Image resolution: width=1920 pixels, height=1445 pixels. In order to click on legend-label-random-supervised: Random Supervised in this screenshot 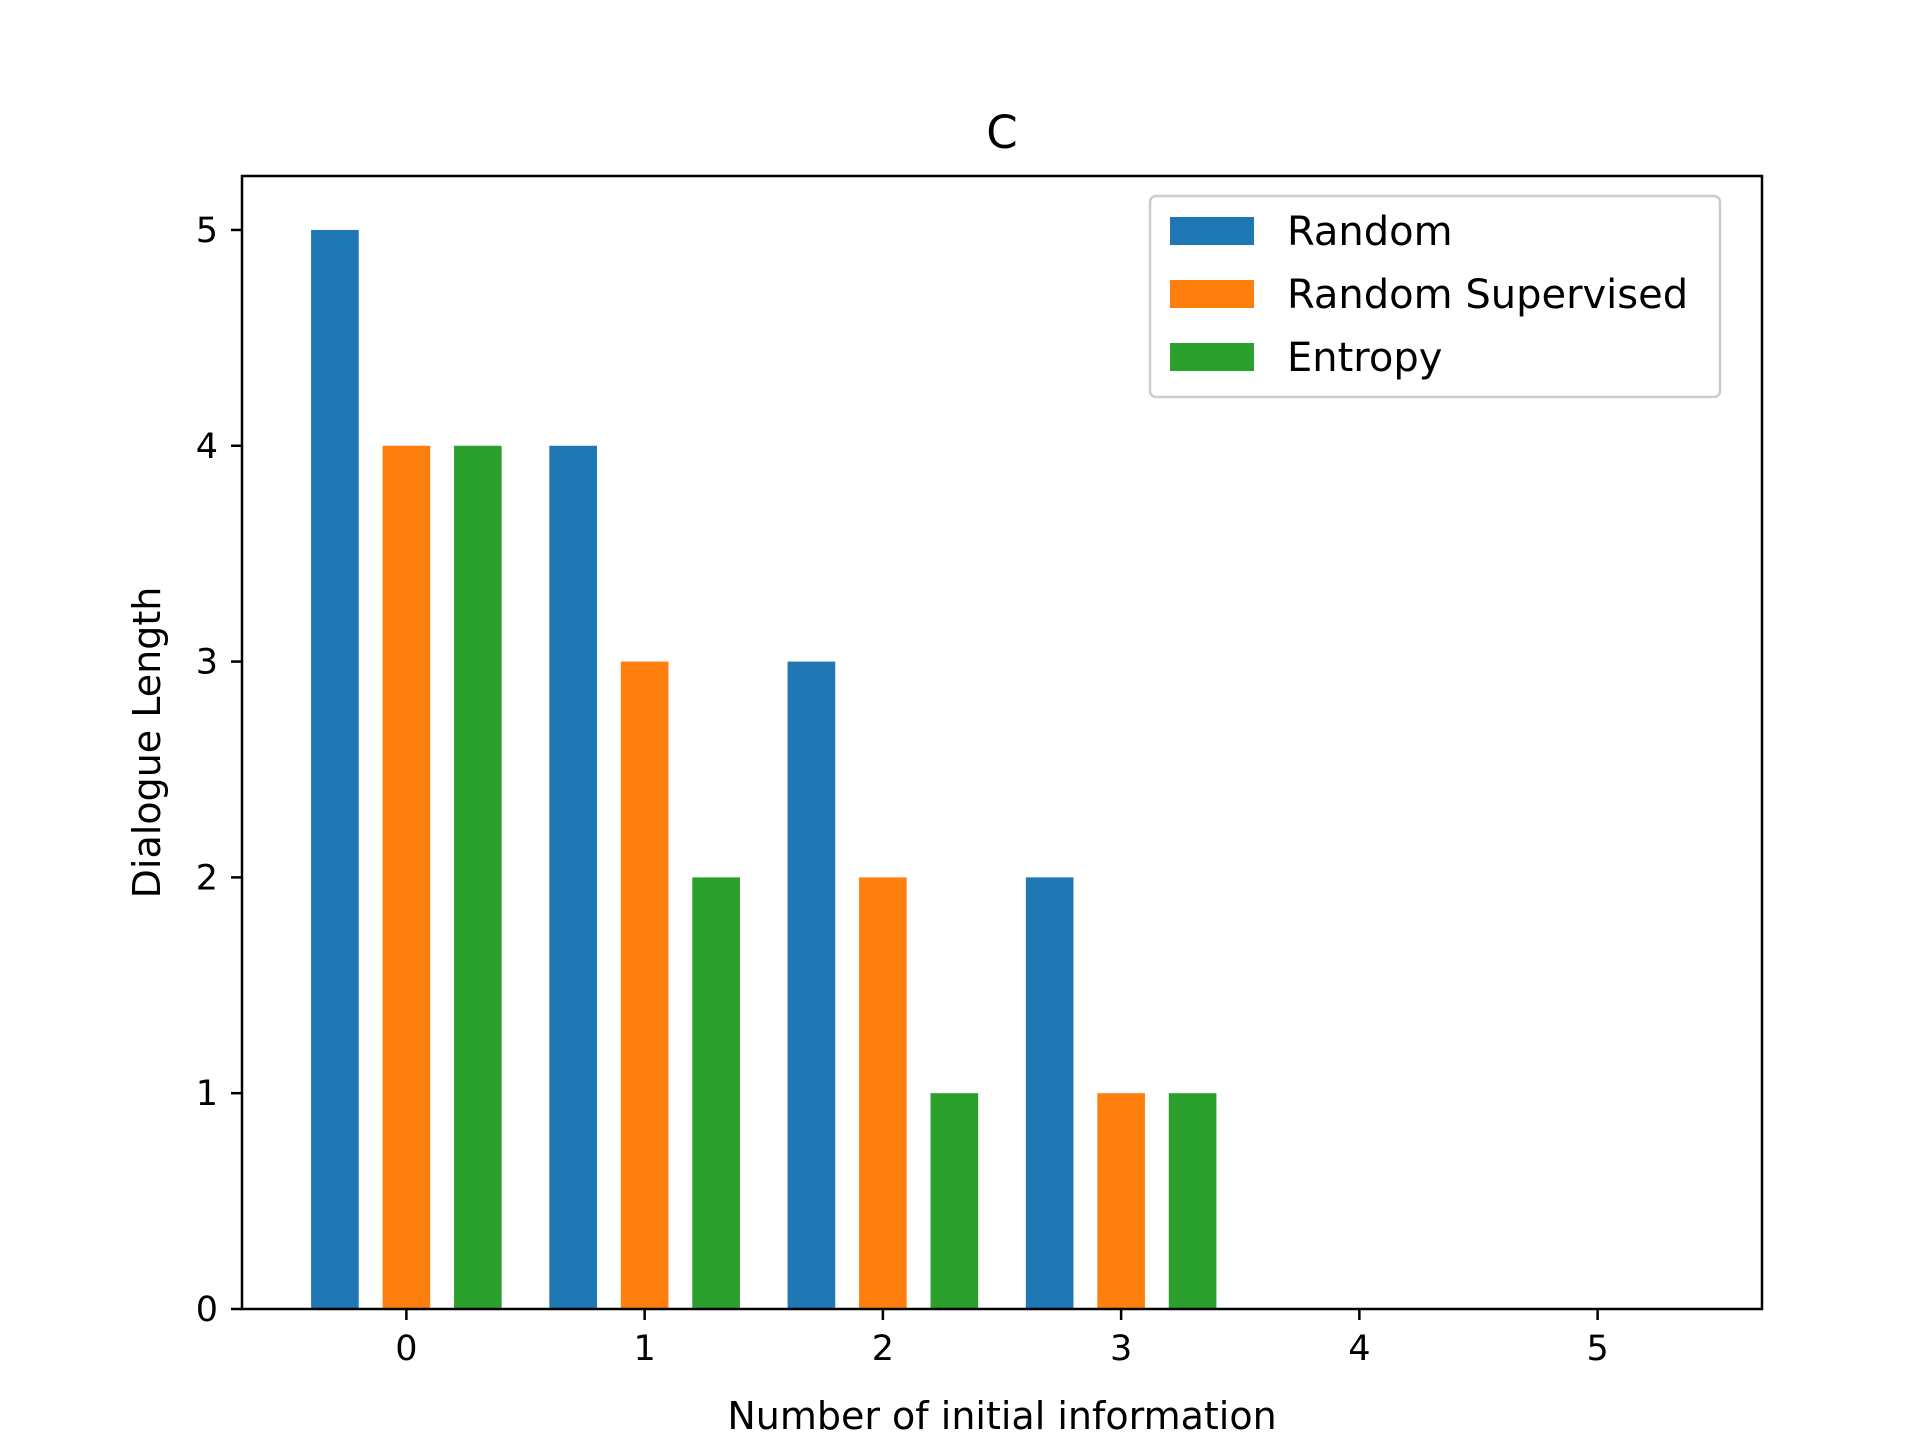, I will do `click(1487, 295)`.